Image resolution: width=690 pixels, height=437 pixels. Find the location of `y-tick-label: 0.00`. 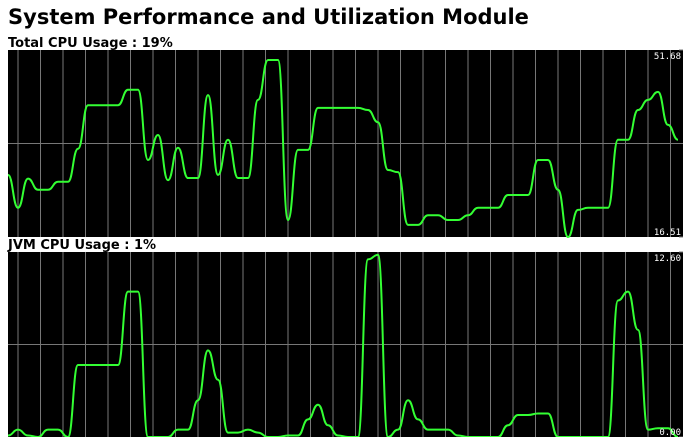

y-tick-label: 0.00 is located at coordinates (670, 432).